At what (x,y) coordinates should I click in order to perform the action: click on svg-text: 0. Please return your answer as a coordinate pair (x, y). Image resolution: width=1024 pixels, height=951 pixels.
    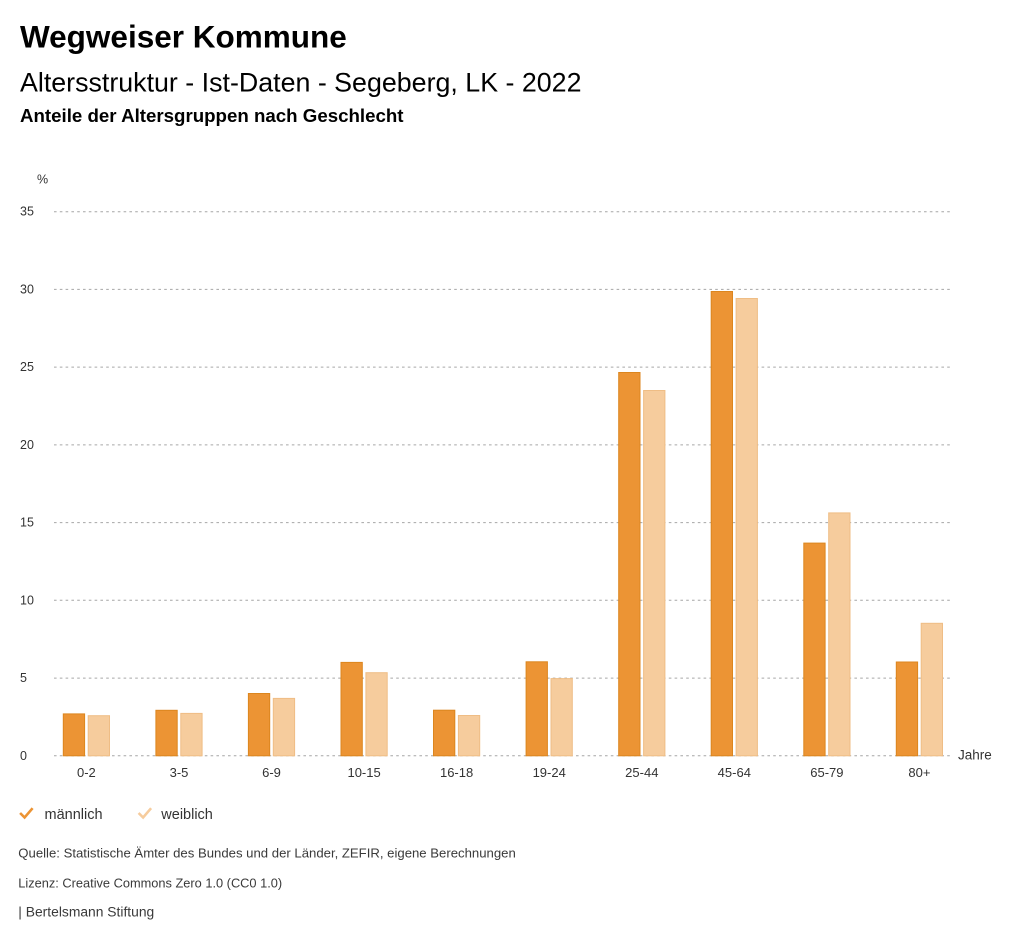
    Looking at the image, I should click on (23, 756).